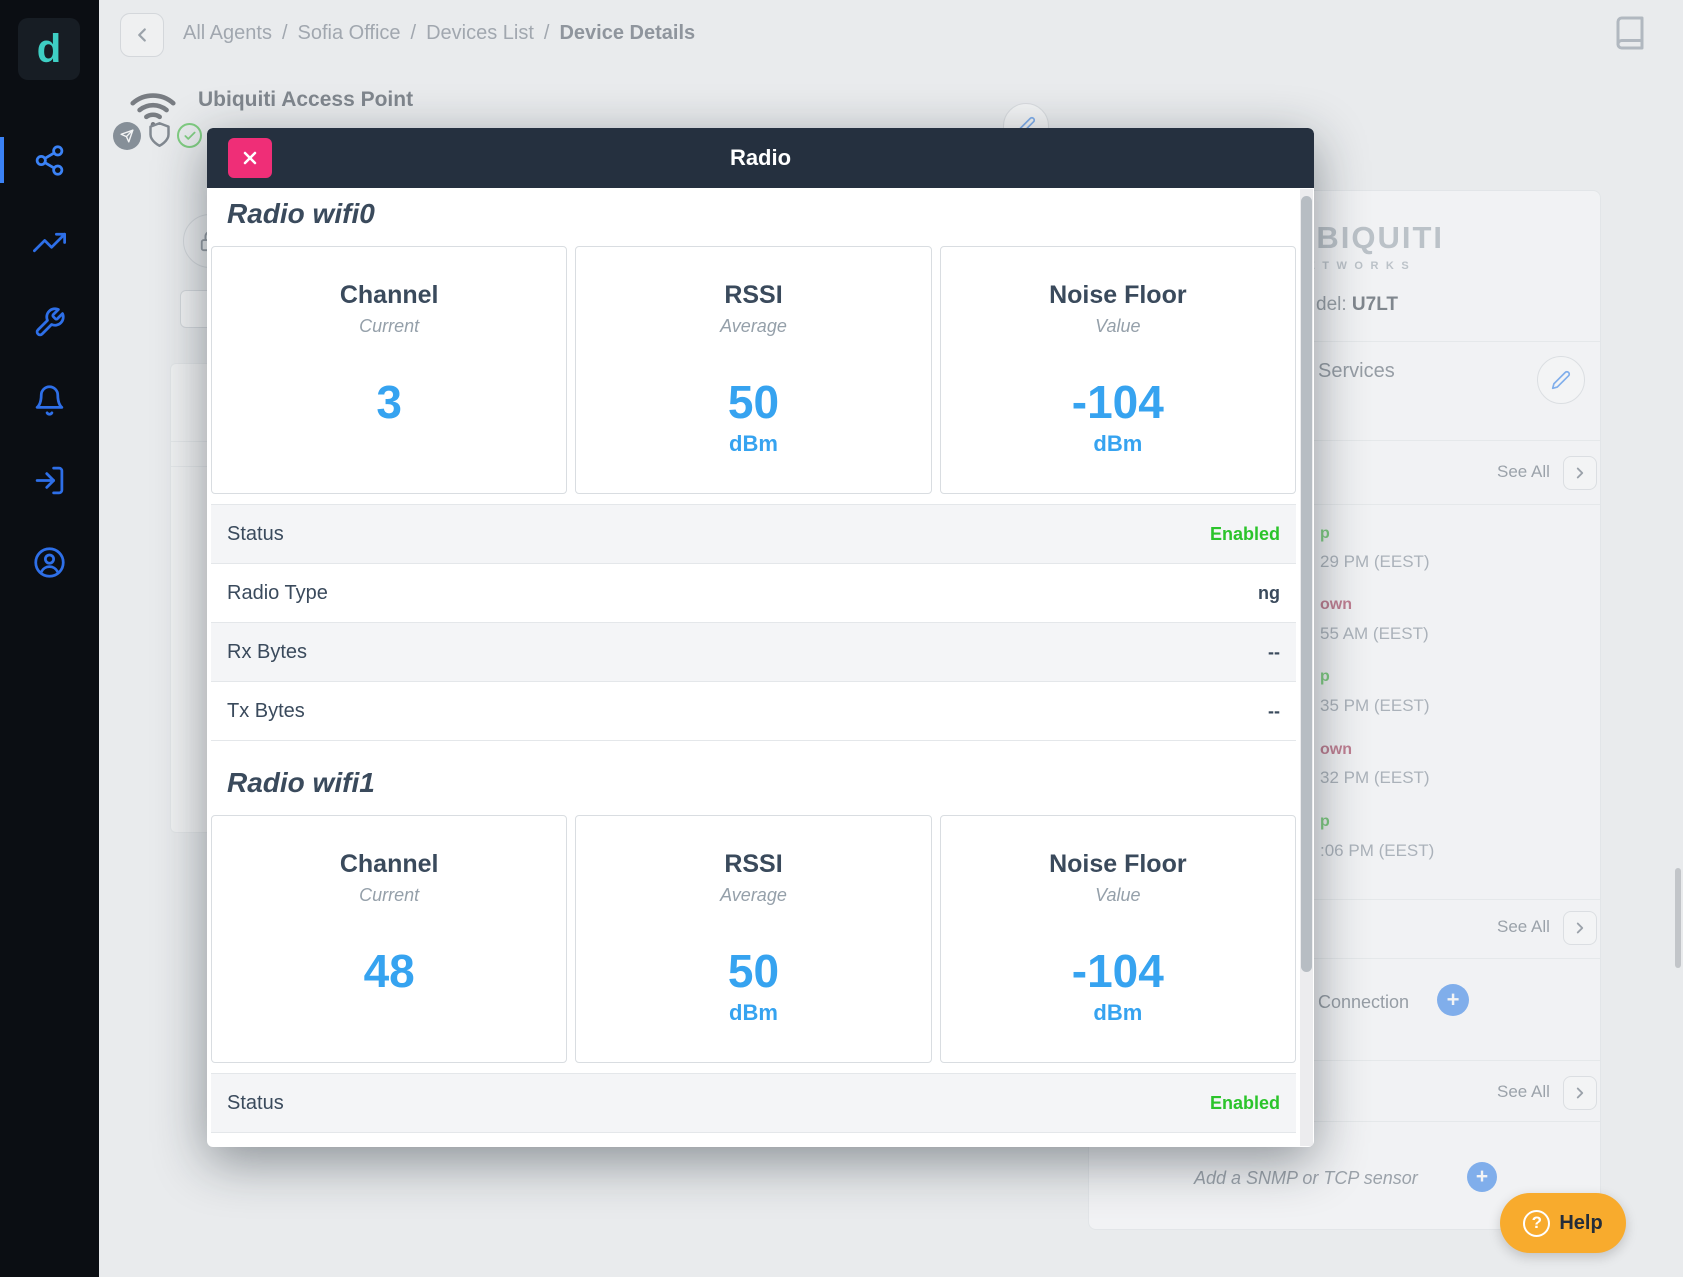  What do you see at coordinates (1523, 926) in the screenshot?
I see `see-all-connections-link: See All` at bounding box center [1523, 926].